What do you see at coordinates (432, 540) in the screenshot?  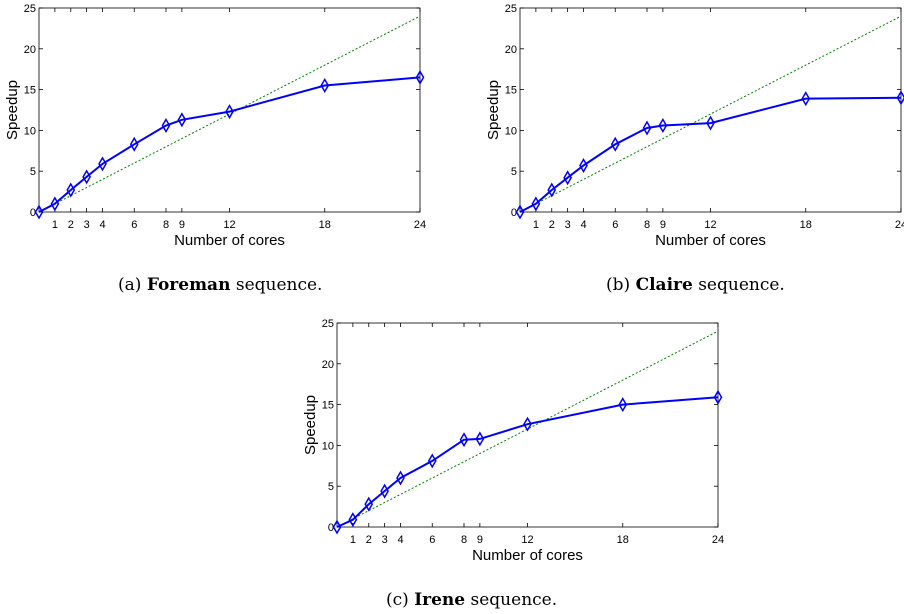 I see `x-tick-label-c-4: 6` at bounding box center [432, 540].